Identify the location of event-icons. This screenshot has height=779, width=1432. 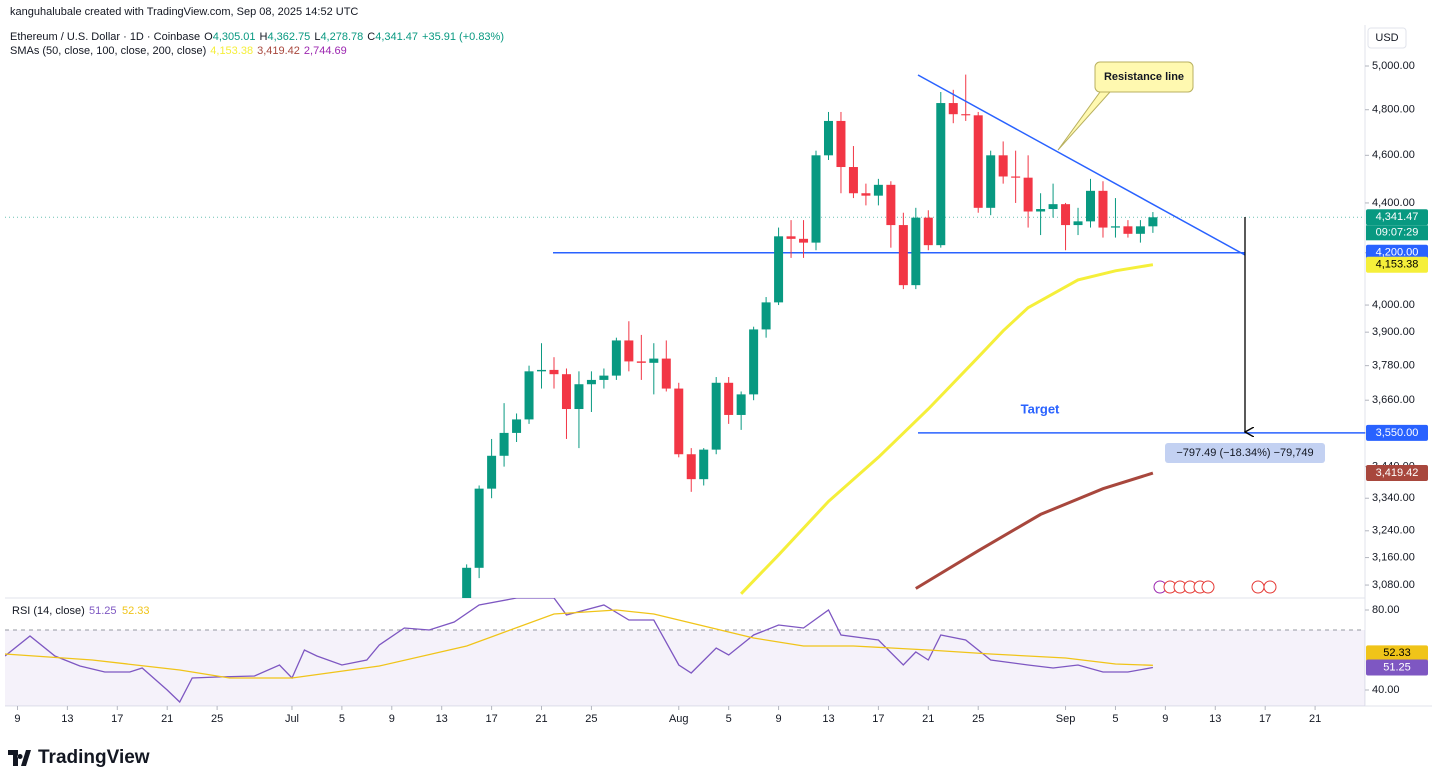
(1215, 587).